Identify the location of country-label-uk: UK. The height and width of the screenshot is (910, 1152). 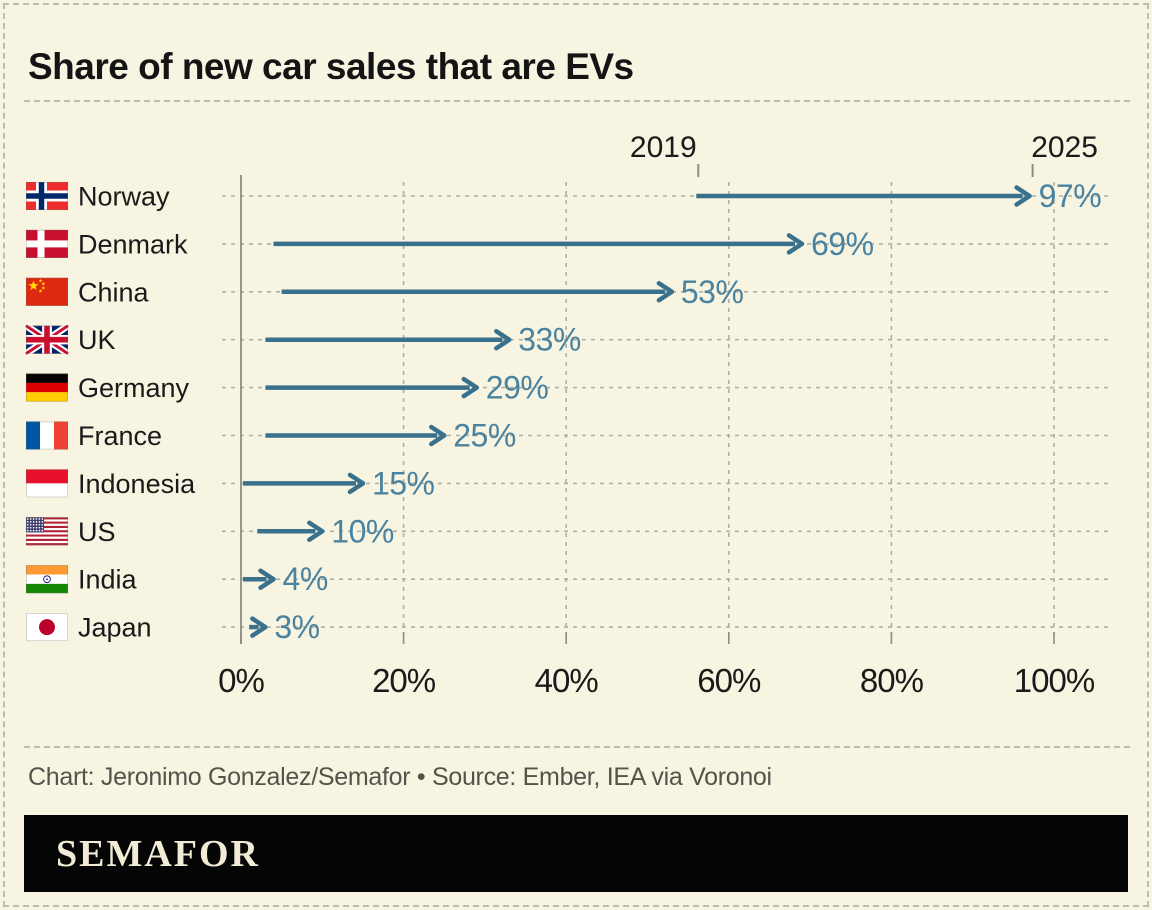
(97, 340).